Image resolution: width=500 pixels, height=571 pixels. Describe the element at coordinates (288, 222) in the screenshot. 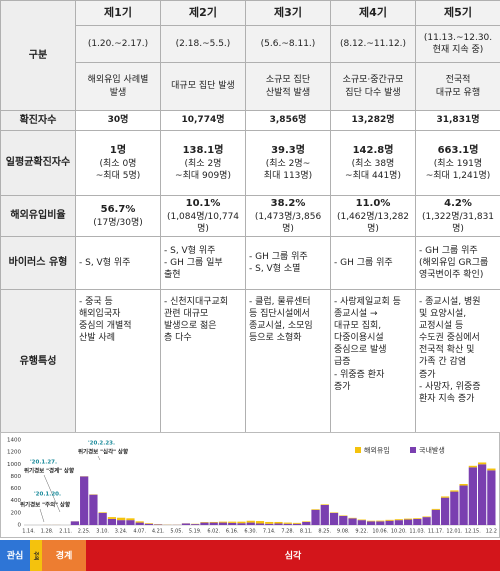

I see `cell-note: (1,473명/3,856명)` at that location.